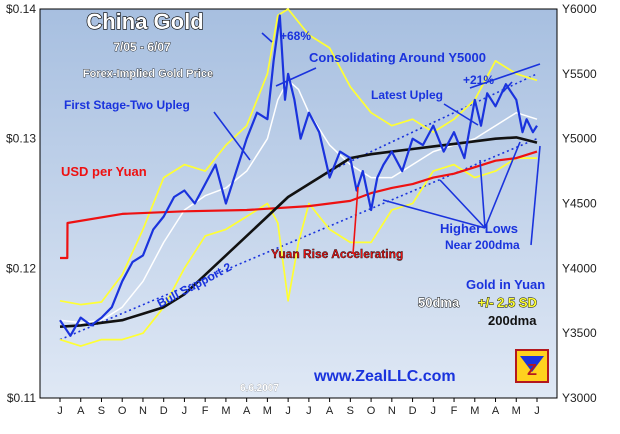 The image size is (620, 434). Describe the element at coordinates (532, 370) in the screenshot. I see `logo-letter: Z` at that location.